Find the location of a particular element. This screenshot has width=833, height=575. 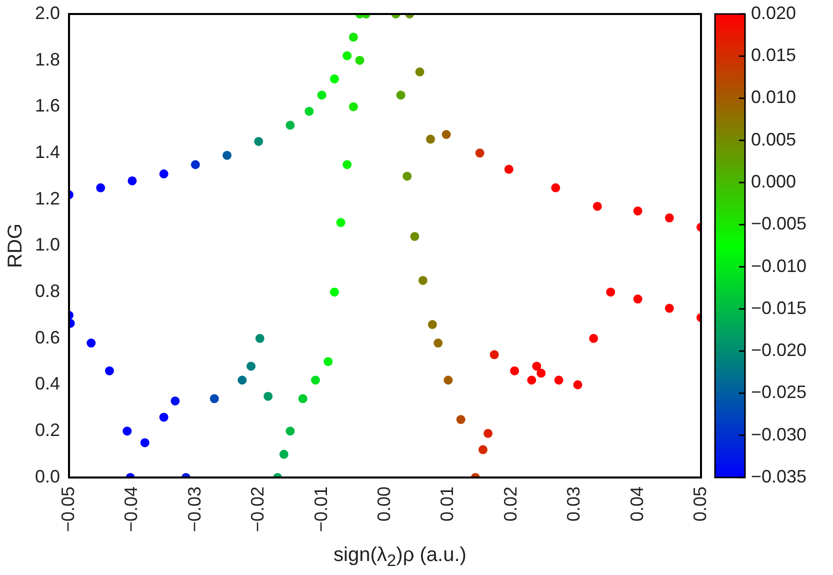

x-axis-title: sign(λ$_{2}$)ρ (a.u.) is located at coordinates (400, 557).